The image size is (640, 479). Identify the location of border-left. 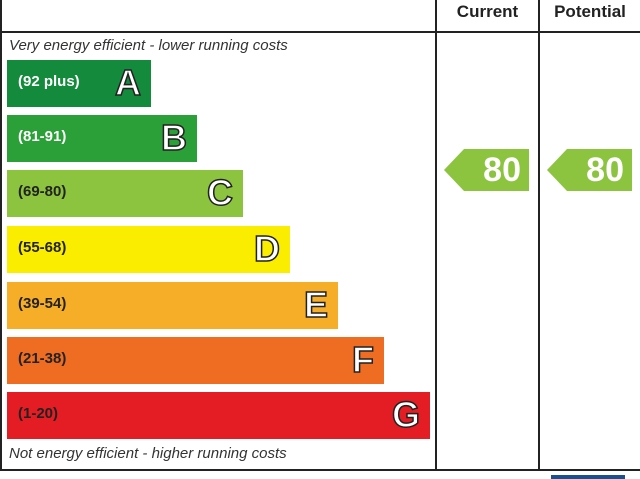
(1, 235).